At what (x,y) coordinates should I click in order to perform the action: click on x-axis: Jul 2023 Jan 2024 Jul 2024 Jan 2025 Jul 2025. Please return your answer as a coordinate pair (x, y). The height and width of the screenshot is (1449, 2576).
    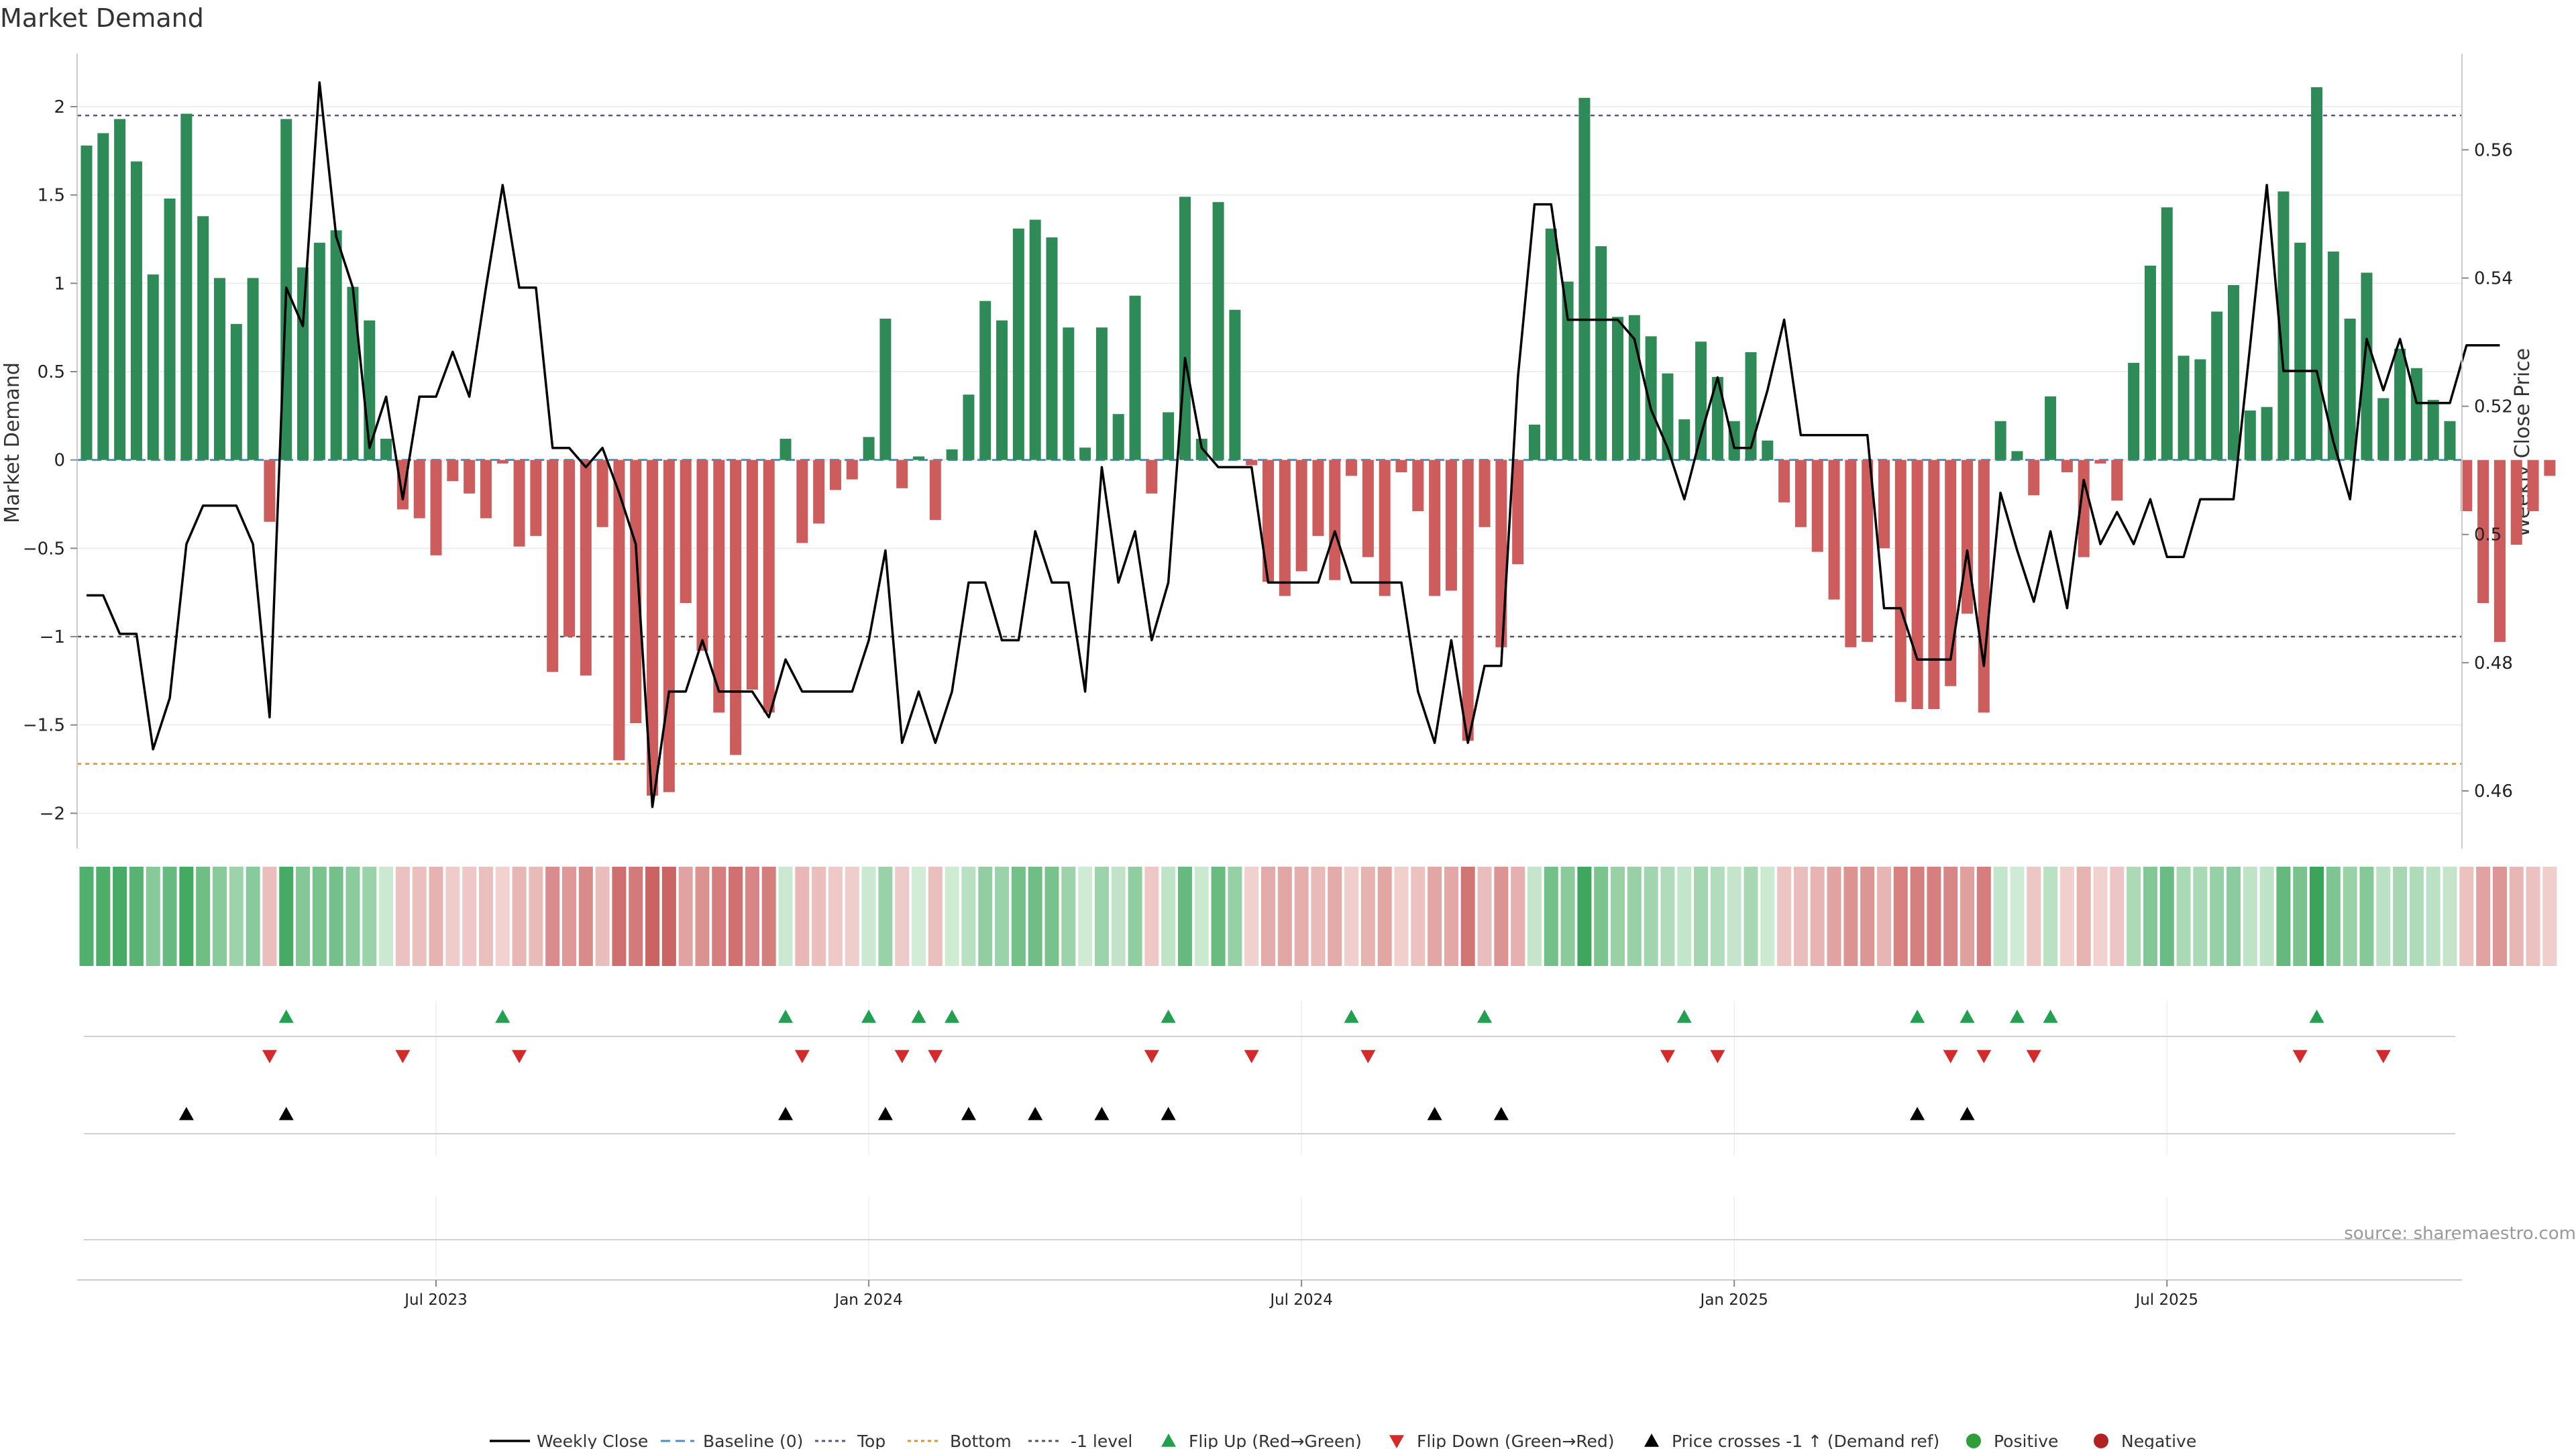
    Looking at the image, I should click on (1300, 1294).